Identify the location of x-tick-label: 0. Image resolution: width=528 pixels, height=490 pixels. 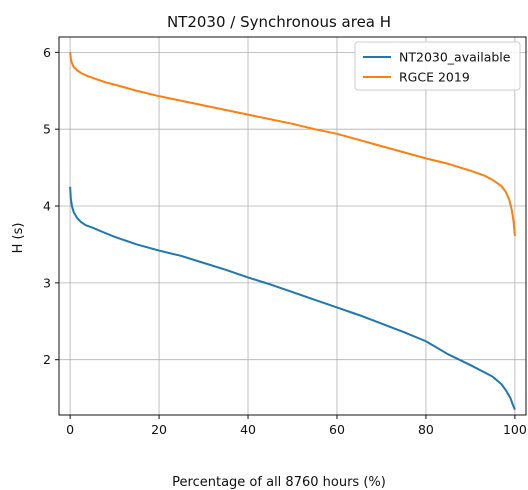
(70, 429).